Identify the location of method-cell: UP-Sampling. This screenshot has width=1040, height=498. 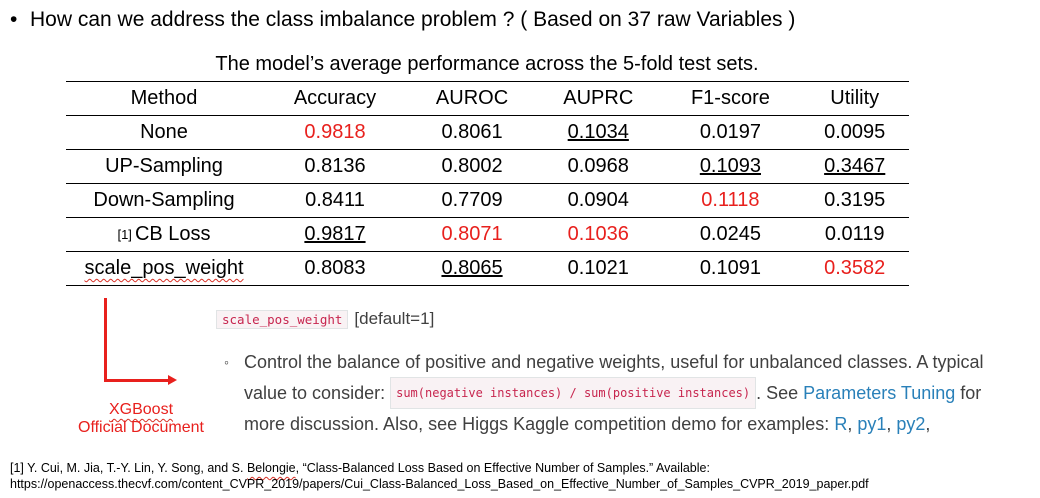
(164, 166).